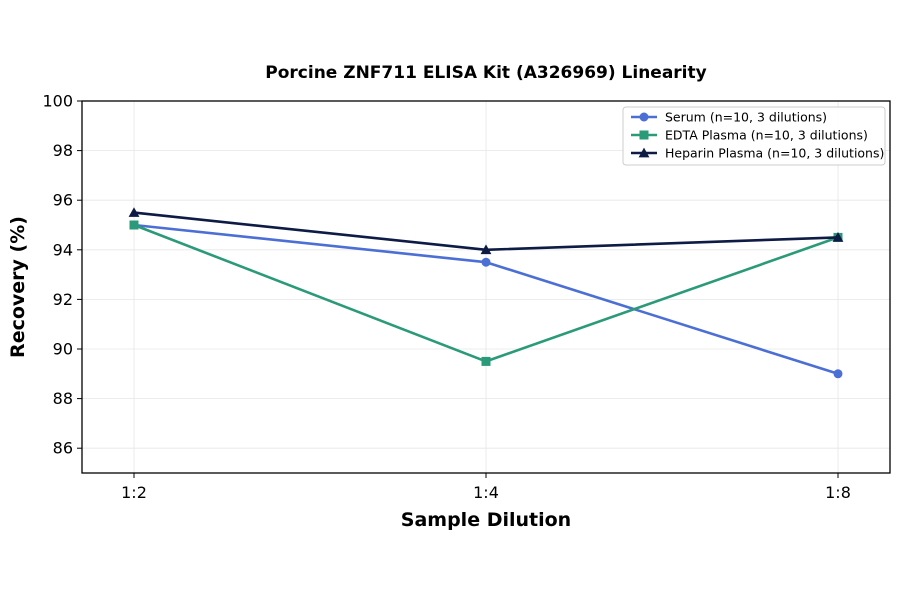 The height and width of the screenshot is (594, 900). I want to click on y-tick-label: 98, so click(63, 150).